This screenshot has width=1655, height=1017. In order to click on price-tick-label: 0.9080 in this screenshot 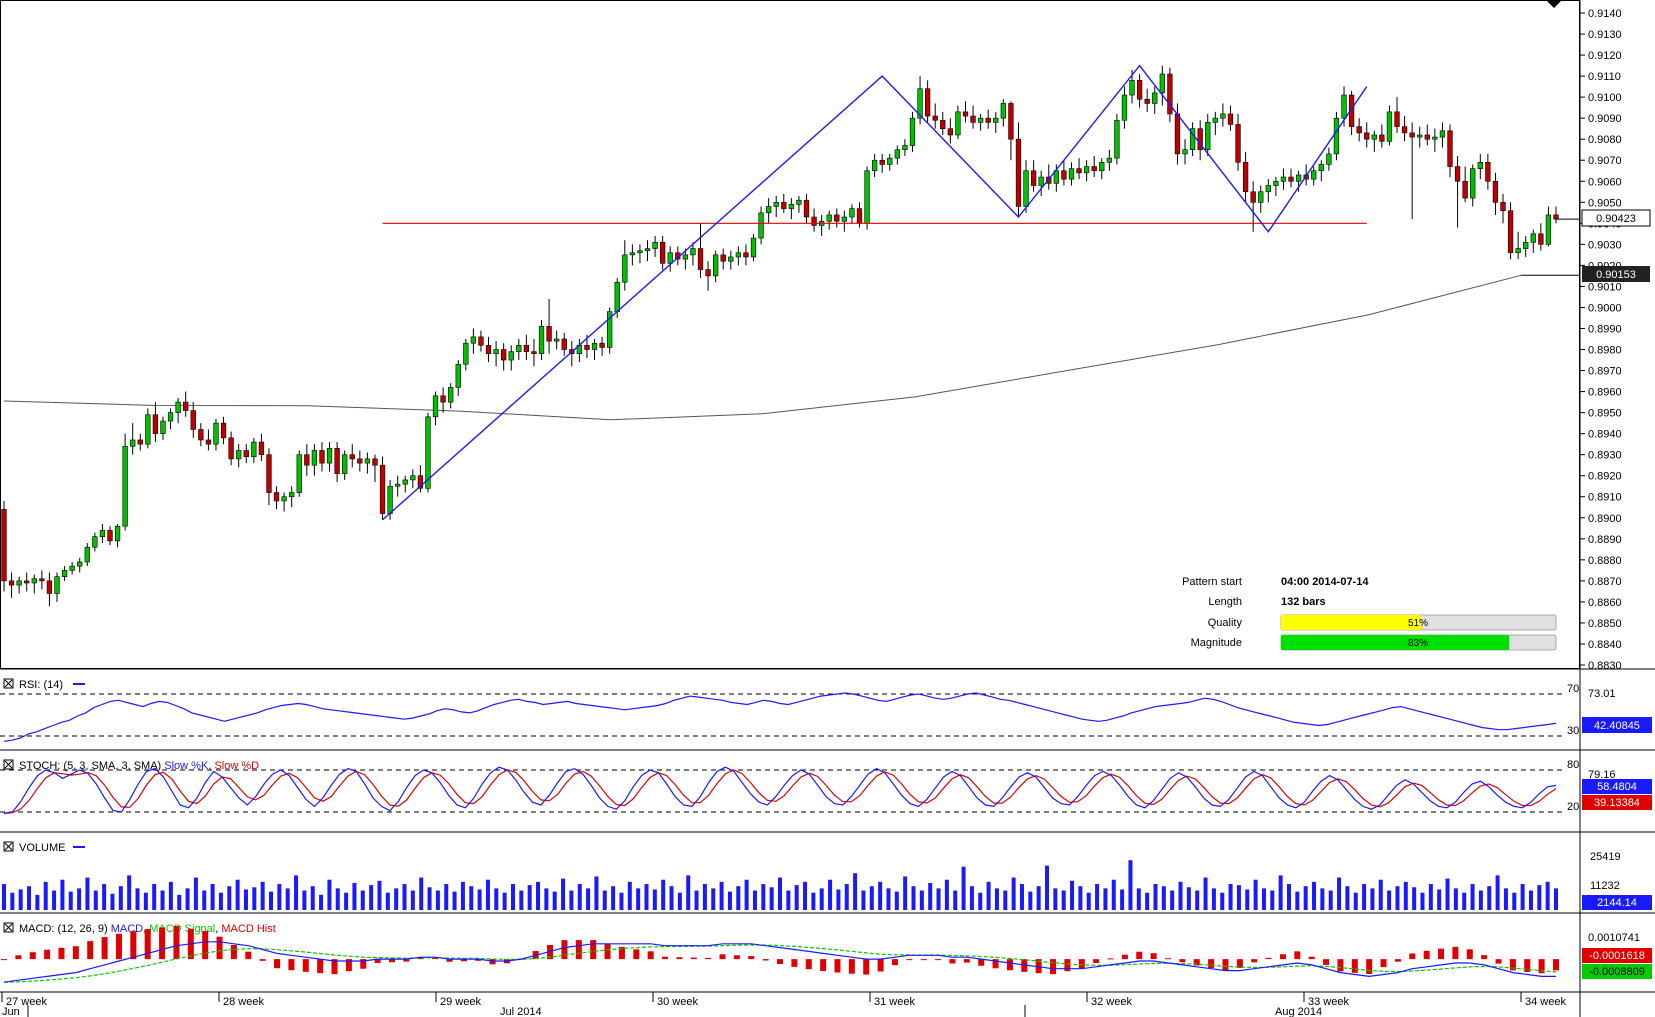, I will do `click(1605, 140)`.